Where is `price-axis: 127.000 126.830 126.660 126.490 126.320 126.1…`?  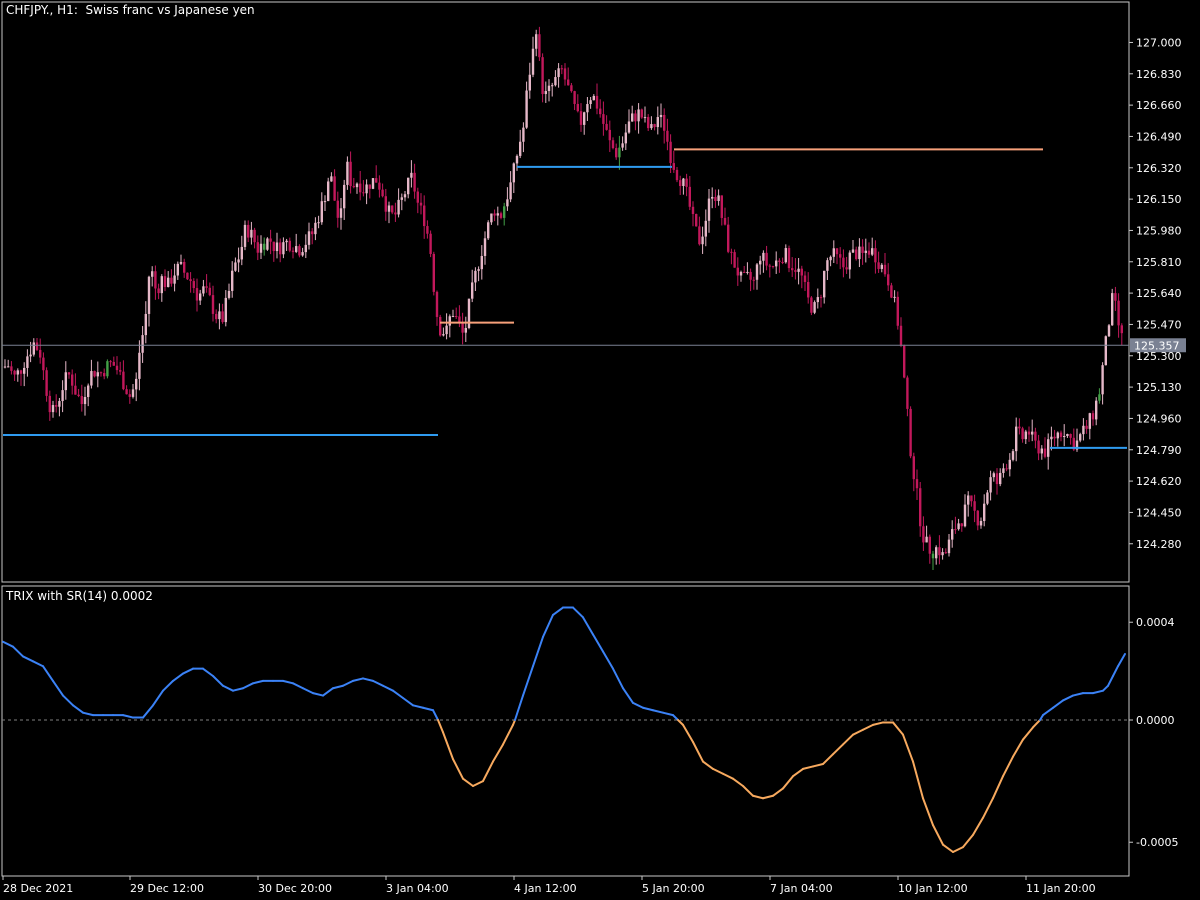
price-axis: 127.000 126.830 126.660 126.490 126.320 126.1… is located at coordinates (1155, 293).